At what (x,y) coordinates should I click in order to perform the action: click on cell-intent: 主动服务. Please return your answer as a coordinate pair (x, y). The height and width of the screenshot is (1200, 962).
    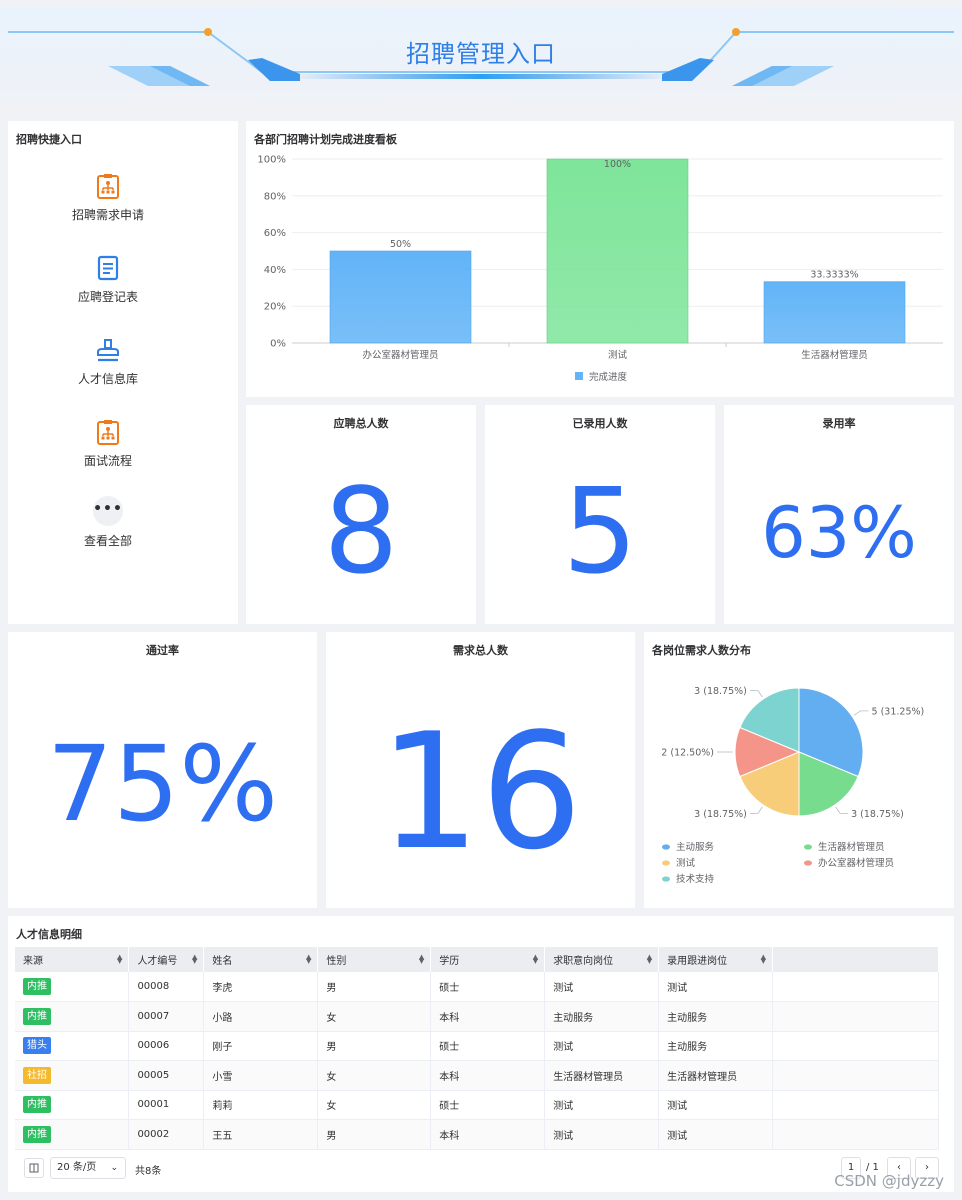
    Looking at the image, I should click on (602, 1016).